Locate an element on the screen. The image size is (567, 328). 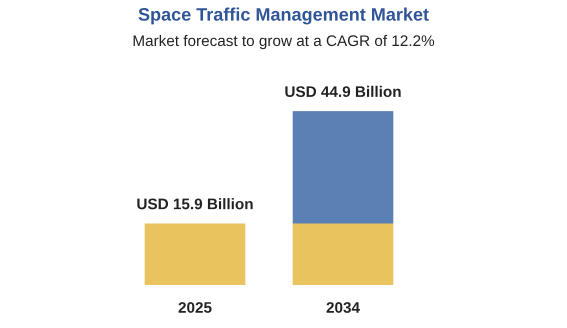
chart-subtitle: Market forecast to grow at a CAGR of 12.2% is located at coordinates (284, 42).